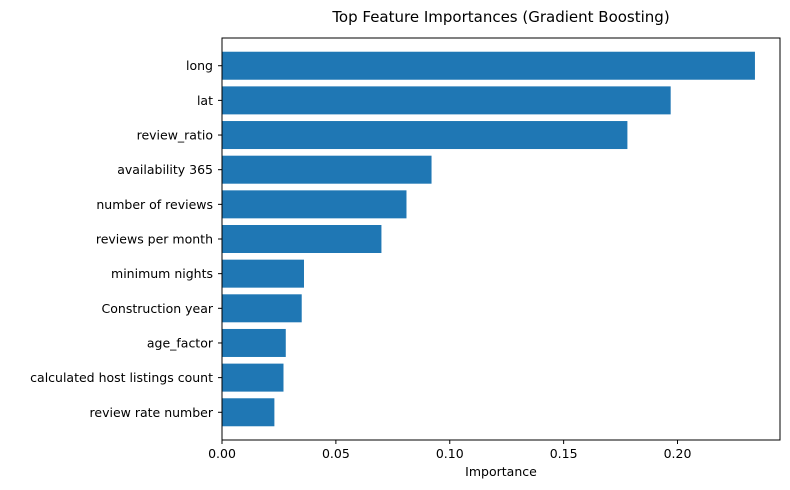 The image size is (790, 490). I want to click on y-tick-label-6: minimum nights, so click(162, 273).